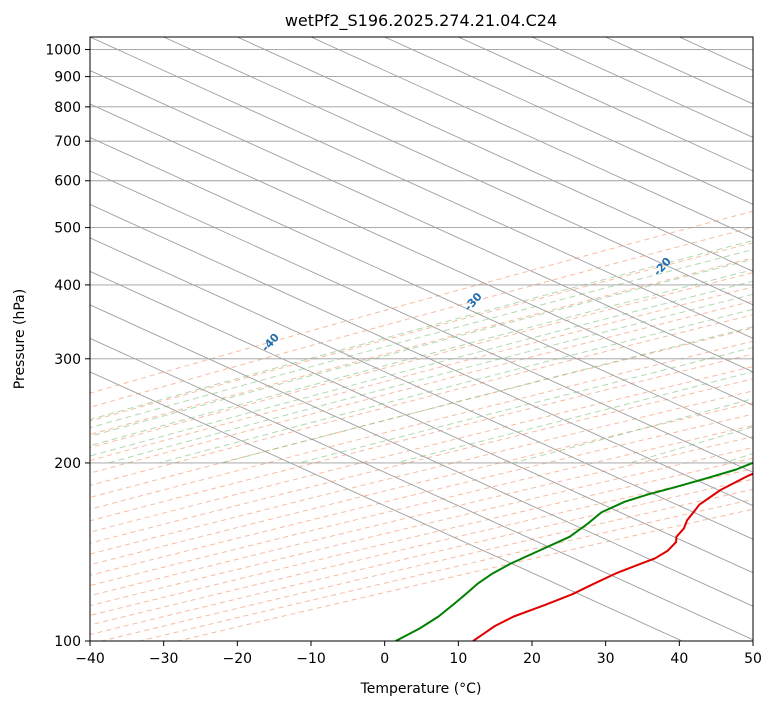 This screenshot has height=708, width=775. I want to click on profile-series, so click(574, 551).